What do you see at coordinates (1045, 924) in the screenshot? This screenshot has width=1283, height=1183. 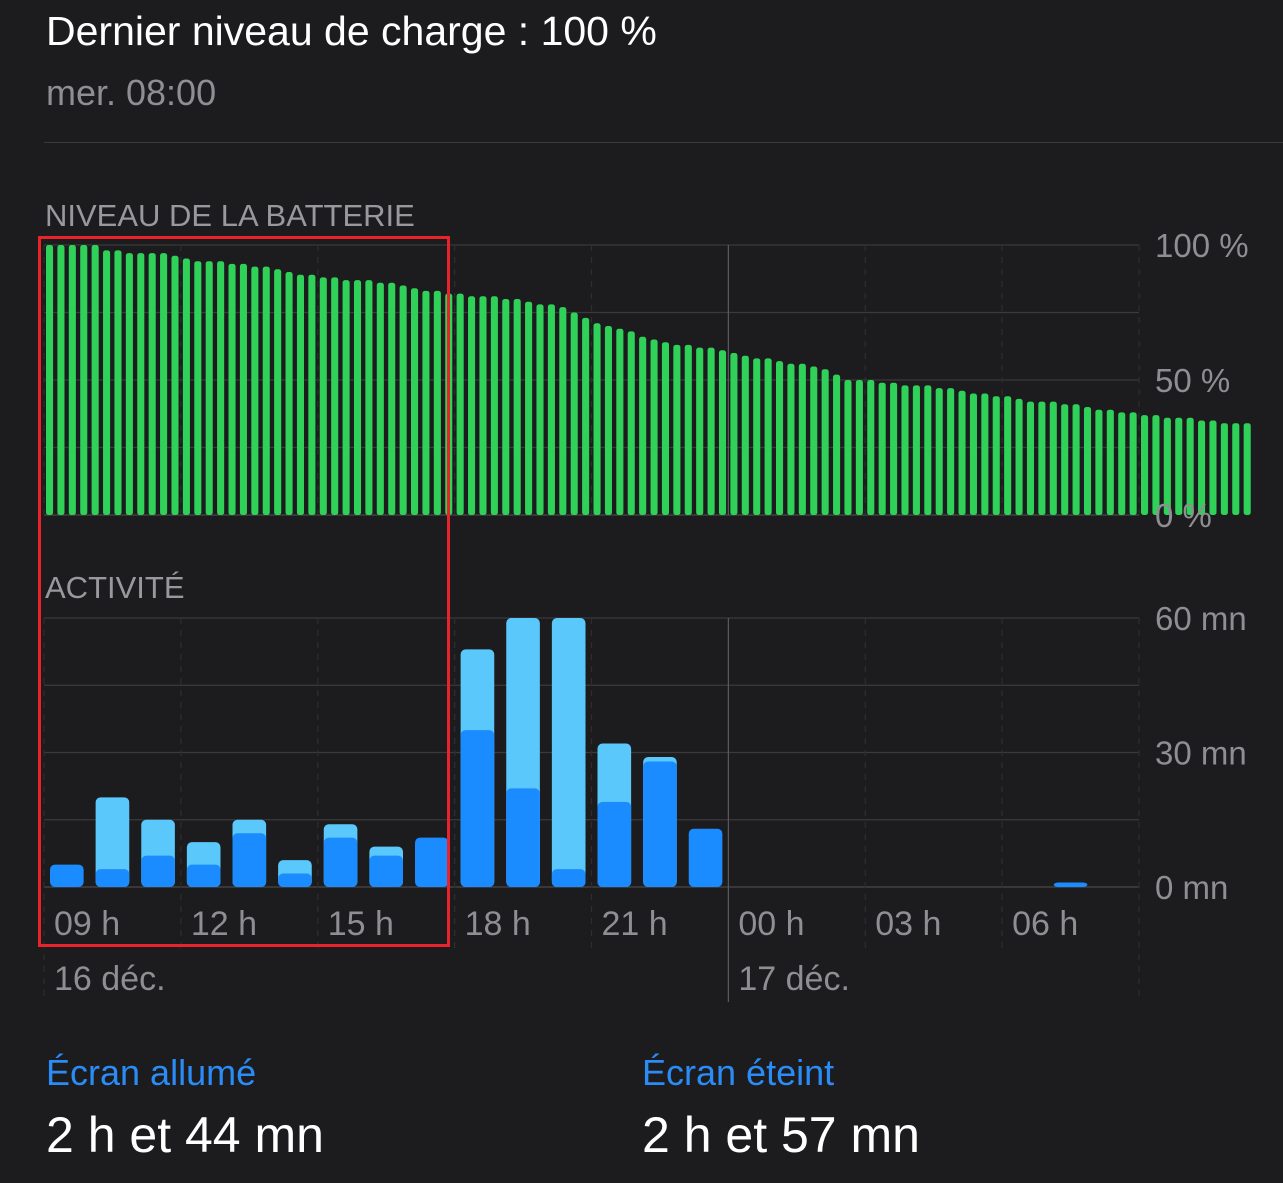 I see `x-tick-label: 06 h` at bounding box center [1045, 924].